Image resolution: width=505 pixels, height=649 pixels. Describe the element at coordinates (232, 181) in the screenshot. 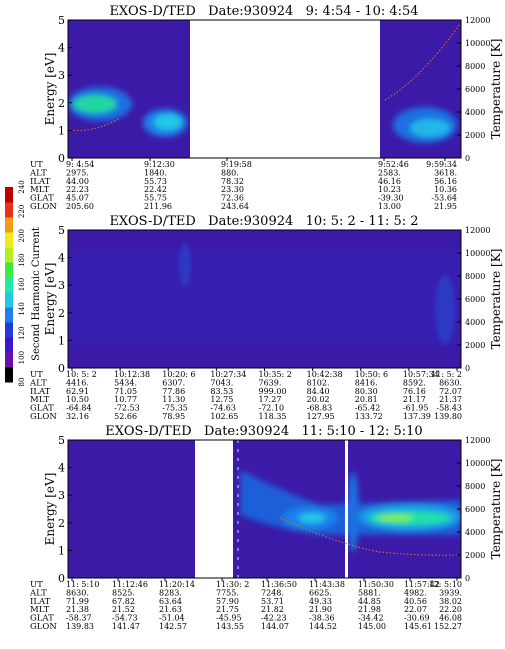

I see `orbit-value: 78.32` at that location.